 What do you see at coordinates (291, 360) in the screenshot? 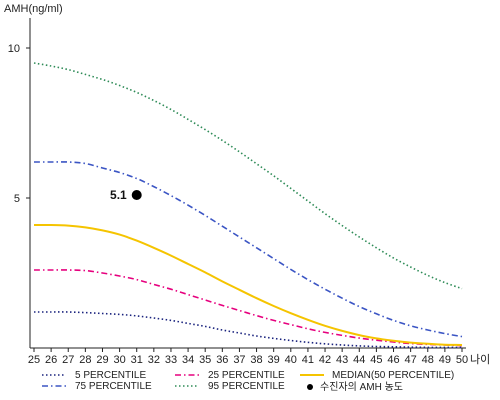
I see `x-tick-label: 40` at bounding box center [291, 360].